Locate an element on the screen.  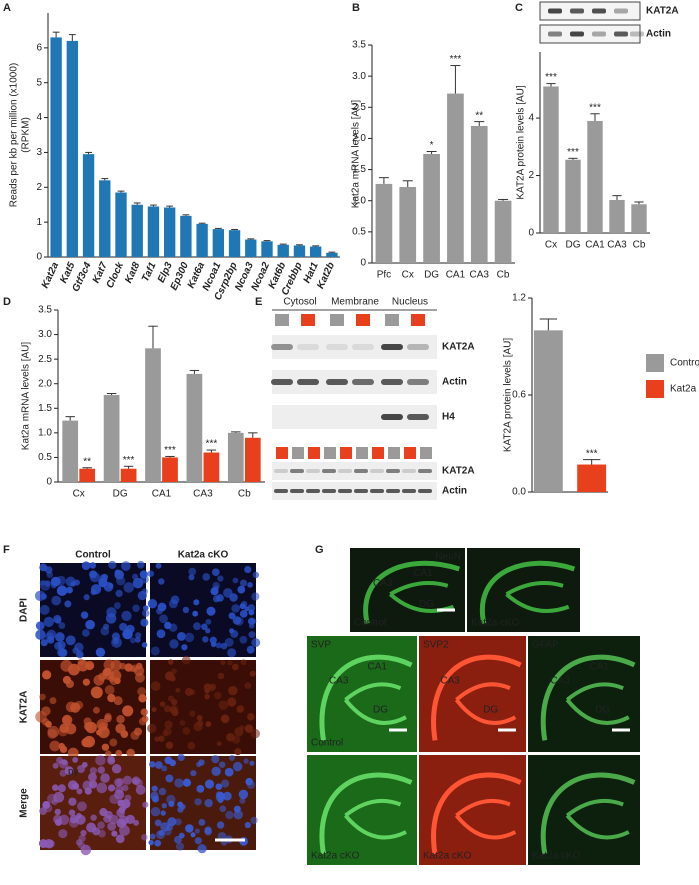
y-tick-label: 2 is located at coordinates (531, 175).